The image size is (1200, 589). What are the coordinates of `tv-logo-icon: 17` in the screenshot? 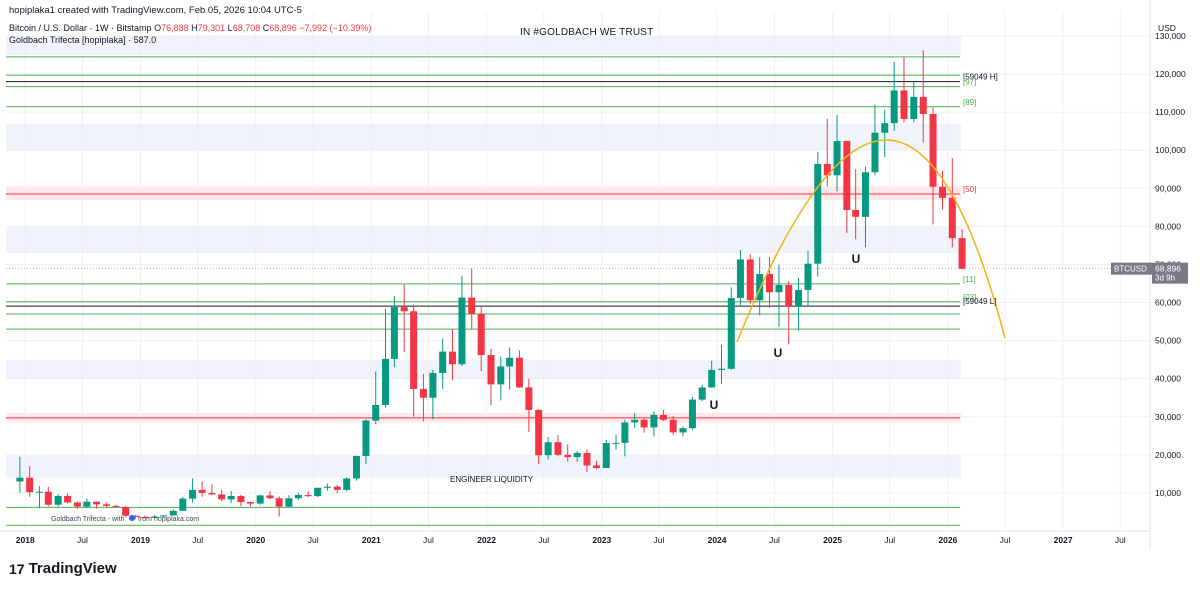 It's located at (17, 568).